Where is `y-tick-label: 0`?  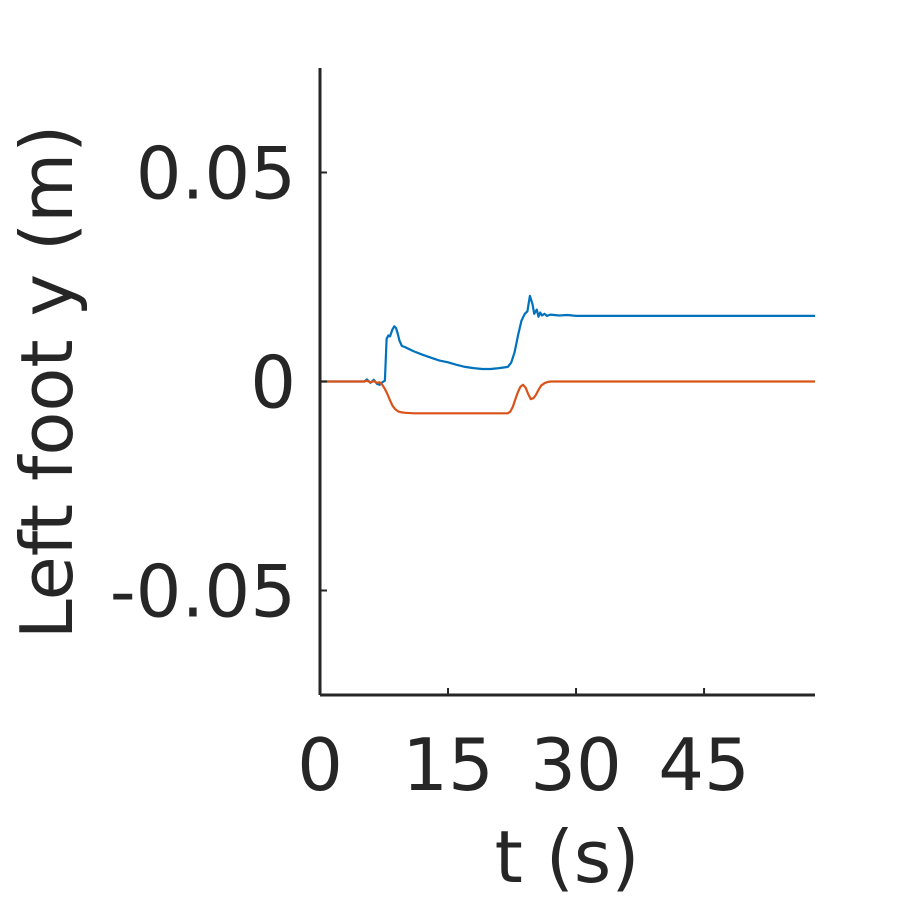 y-tick-label: 0 is located at coordinates (273, 383).